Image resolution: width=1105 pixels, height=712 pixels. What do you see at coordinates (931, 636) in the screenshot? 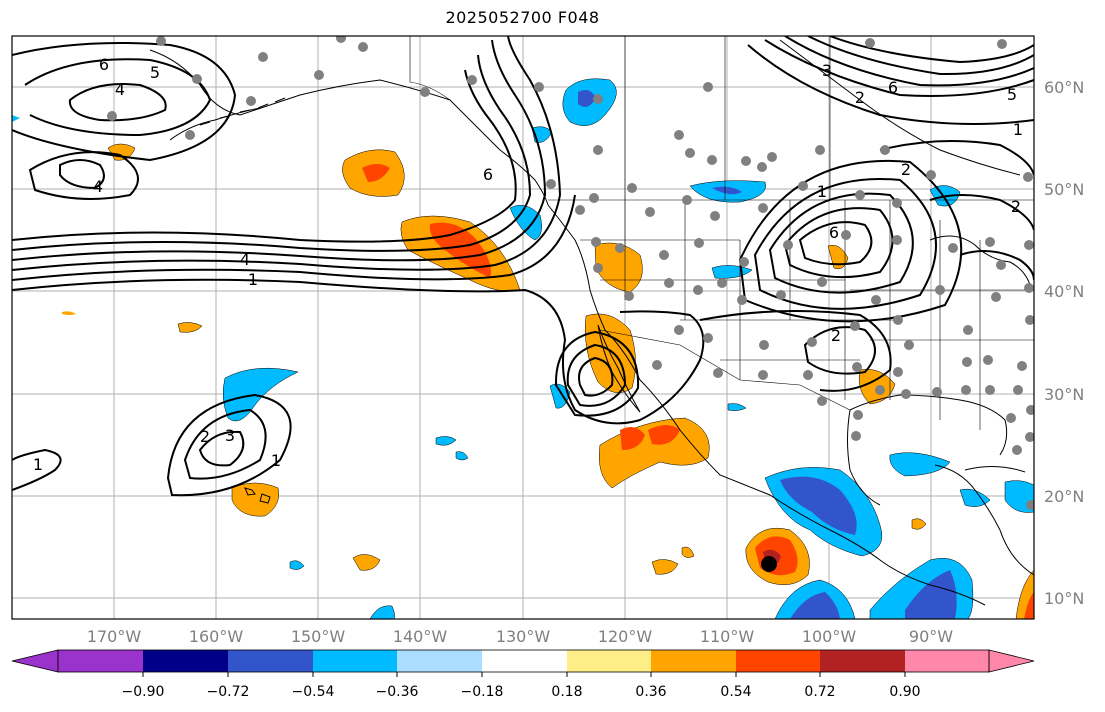
I see `lon-tick-label: 90°W` at bounding box center [931, 636].